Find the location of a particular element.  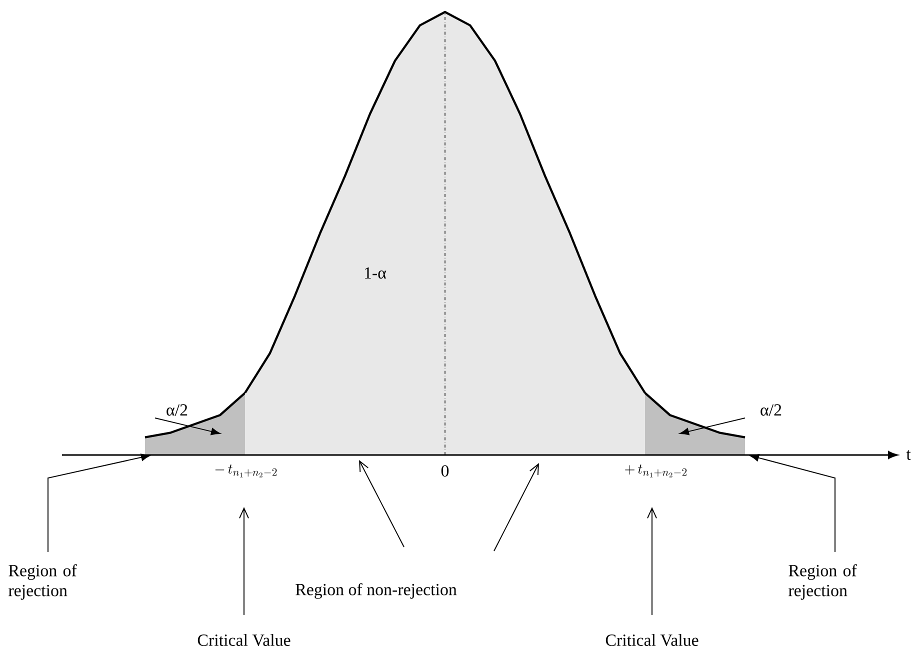

text: α/2 is located at coordinates (771, 410).